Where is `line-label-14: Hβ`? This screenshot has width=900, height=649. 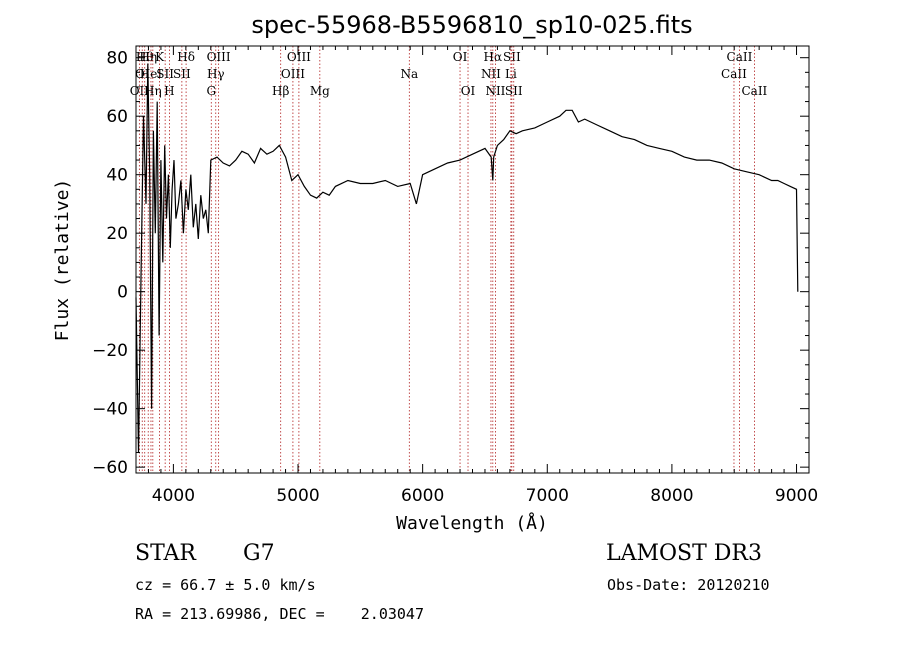
line-label-14: Hβ is located at coordinates (280, 91).